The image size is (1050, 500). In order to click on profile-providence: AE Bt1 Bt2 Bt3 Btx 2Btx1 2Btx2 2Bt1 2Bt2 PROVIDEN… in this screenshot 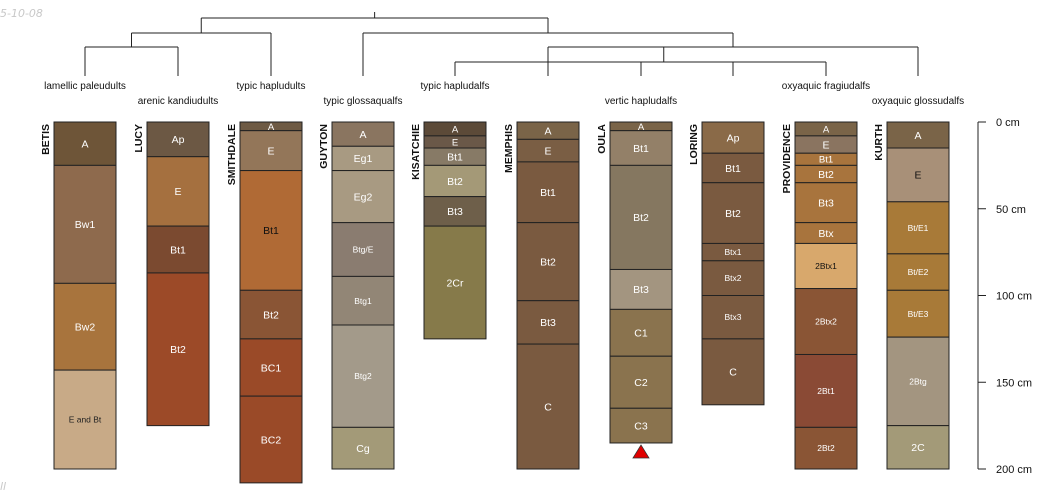, I will do `click(819, 295)`.